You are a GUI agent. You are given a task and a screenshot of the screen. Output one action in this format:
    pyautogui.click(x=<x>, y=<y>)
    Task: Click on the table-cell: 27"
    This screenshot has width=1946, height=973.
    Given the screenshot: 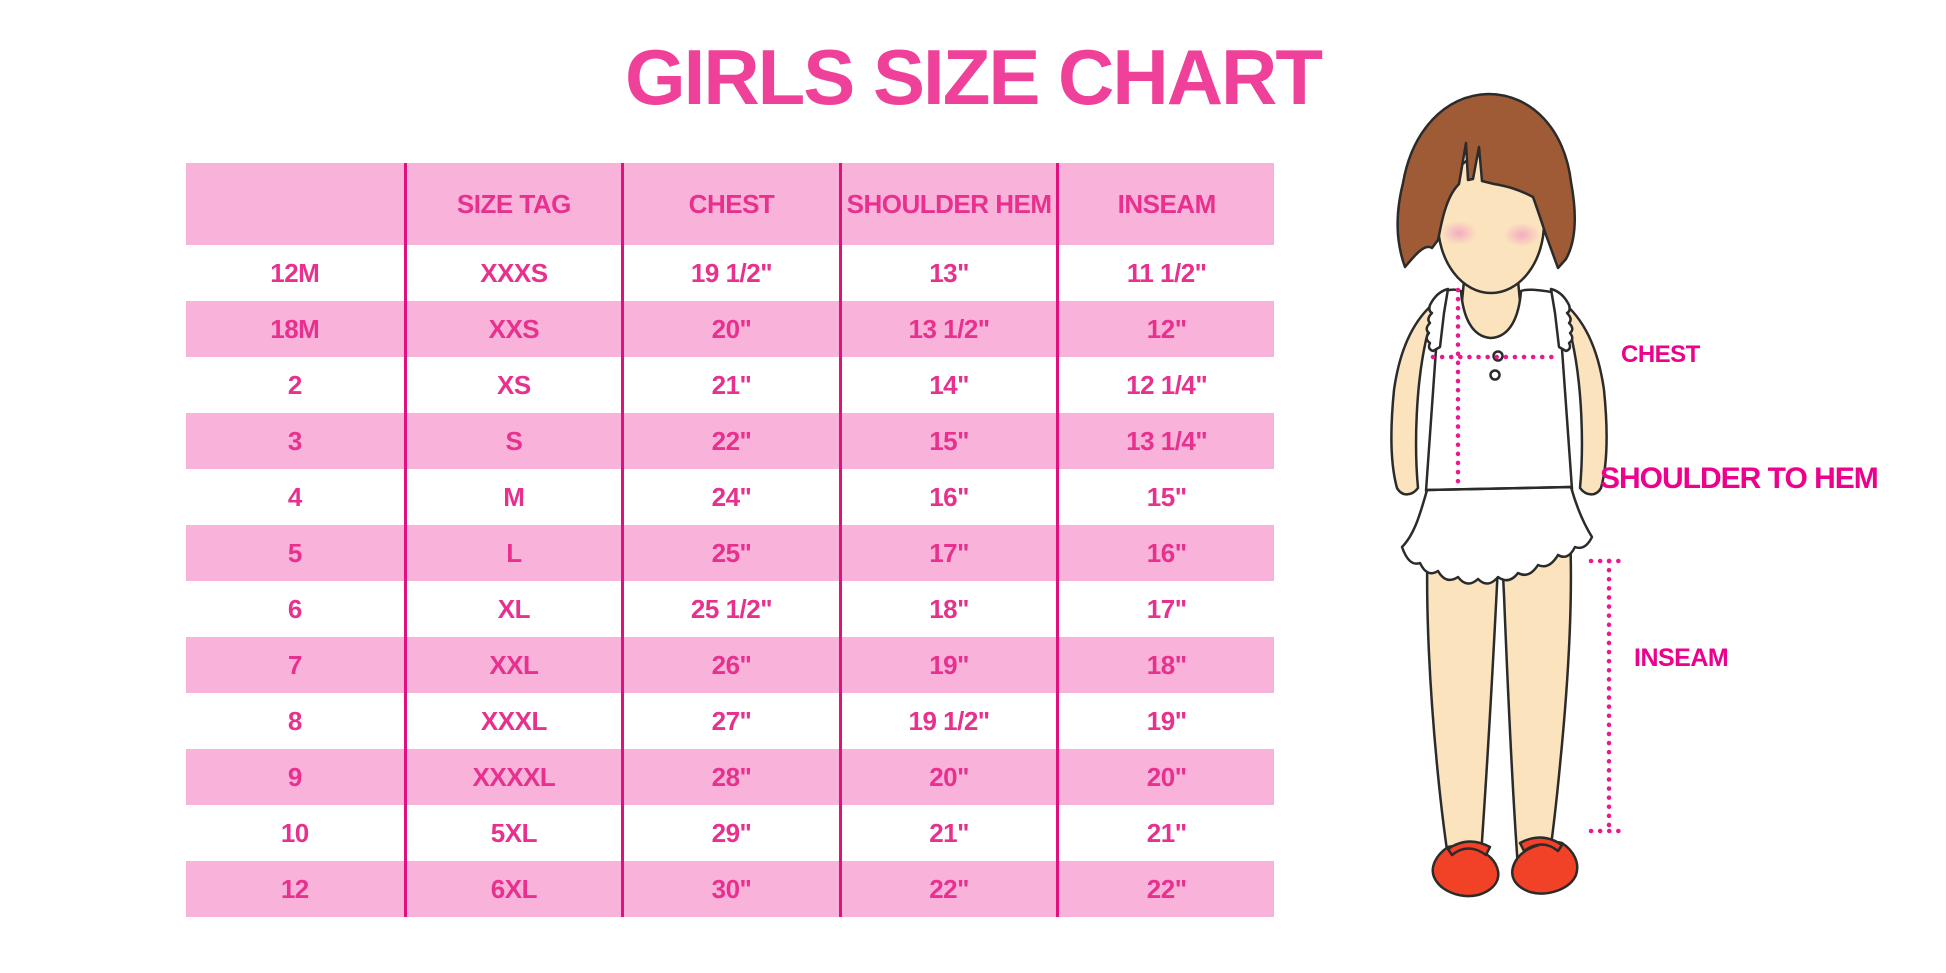 What is the action you would take?
    pyautogui.click(x=730, y=721)
    